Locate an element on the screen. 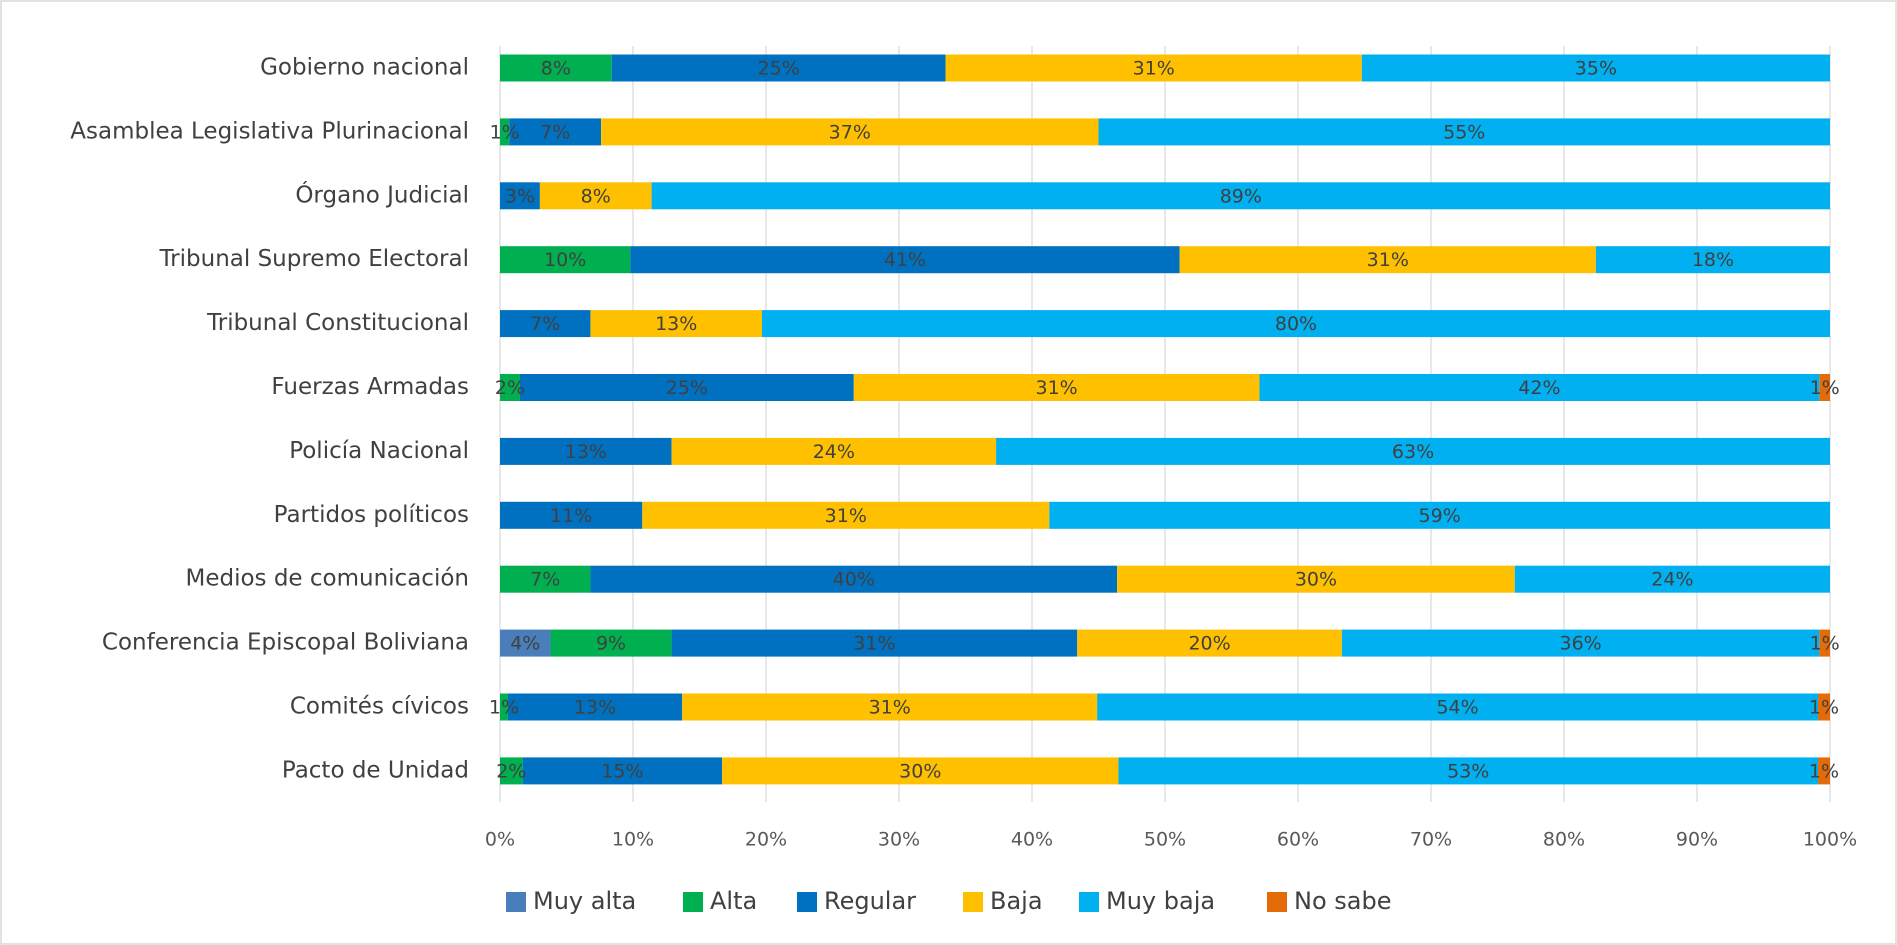 The width and height of the screenshot is (1897, 945). data-label: 24% is located at coordinates (1672, 580).